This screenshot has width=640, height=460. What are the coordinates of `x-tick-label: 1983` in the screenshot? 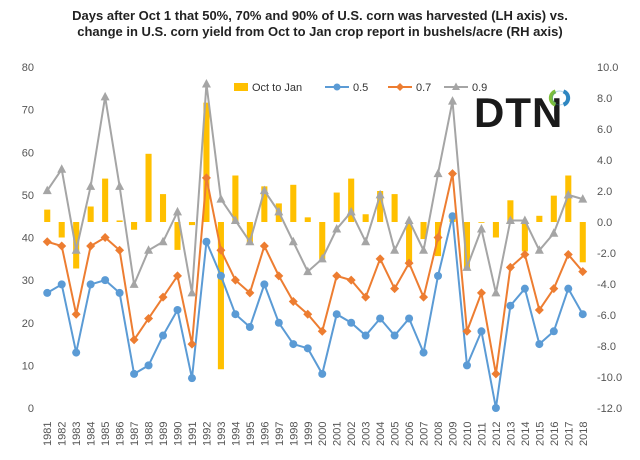 It's located at (77, 434).